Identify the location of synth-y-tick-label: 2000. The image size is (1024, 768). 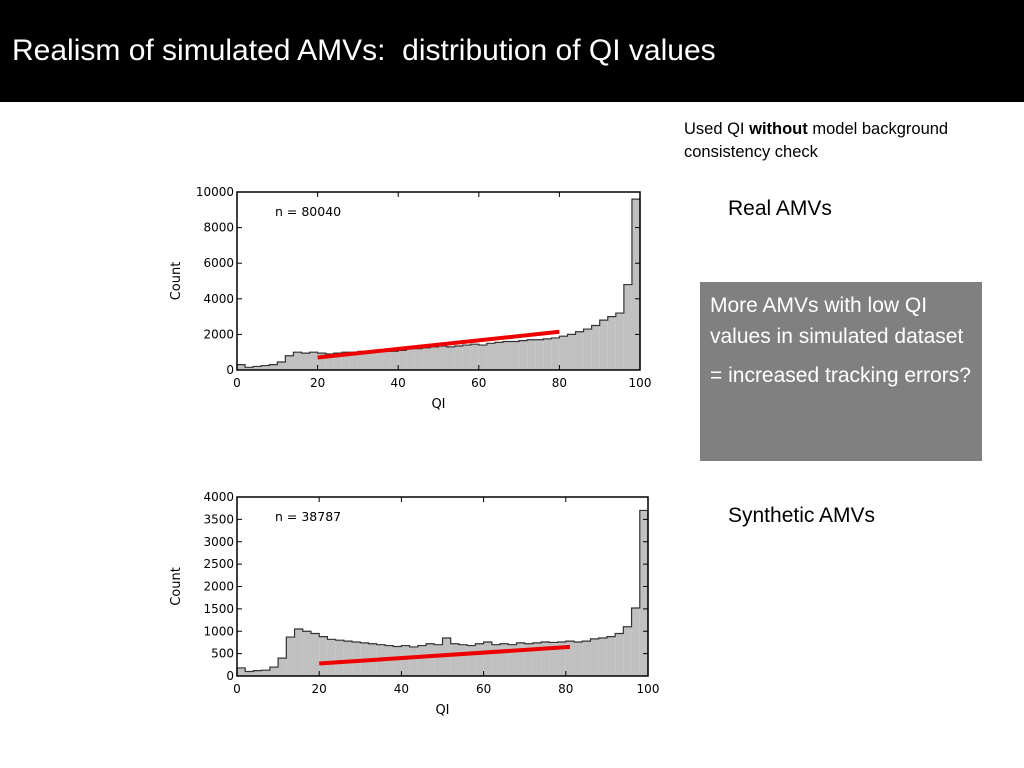
(218, 587).